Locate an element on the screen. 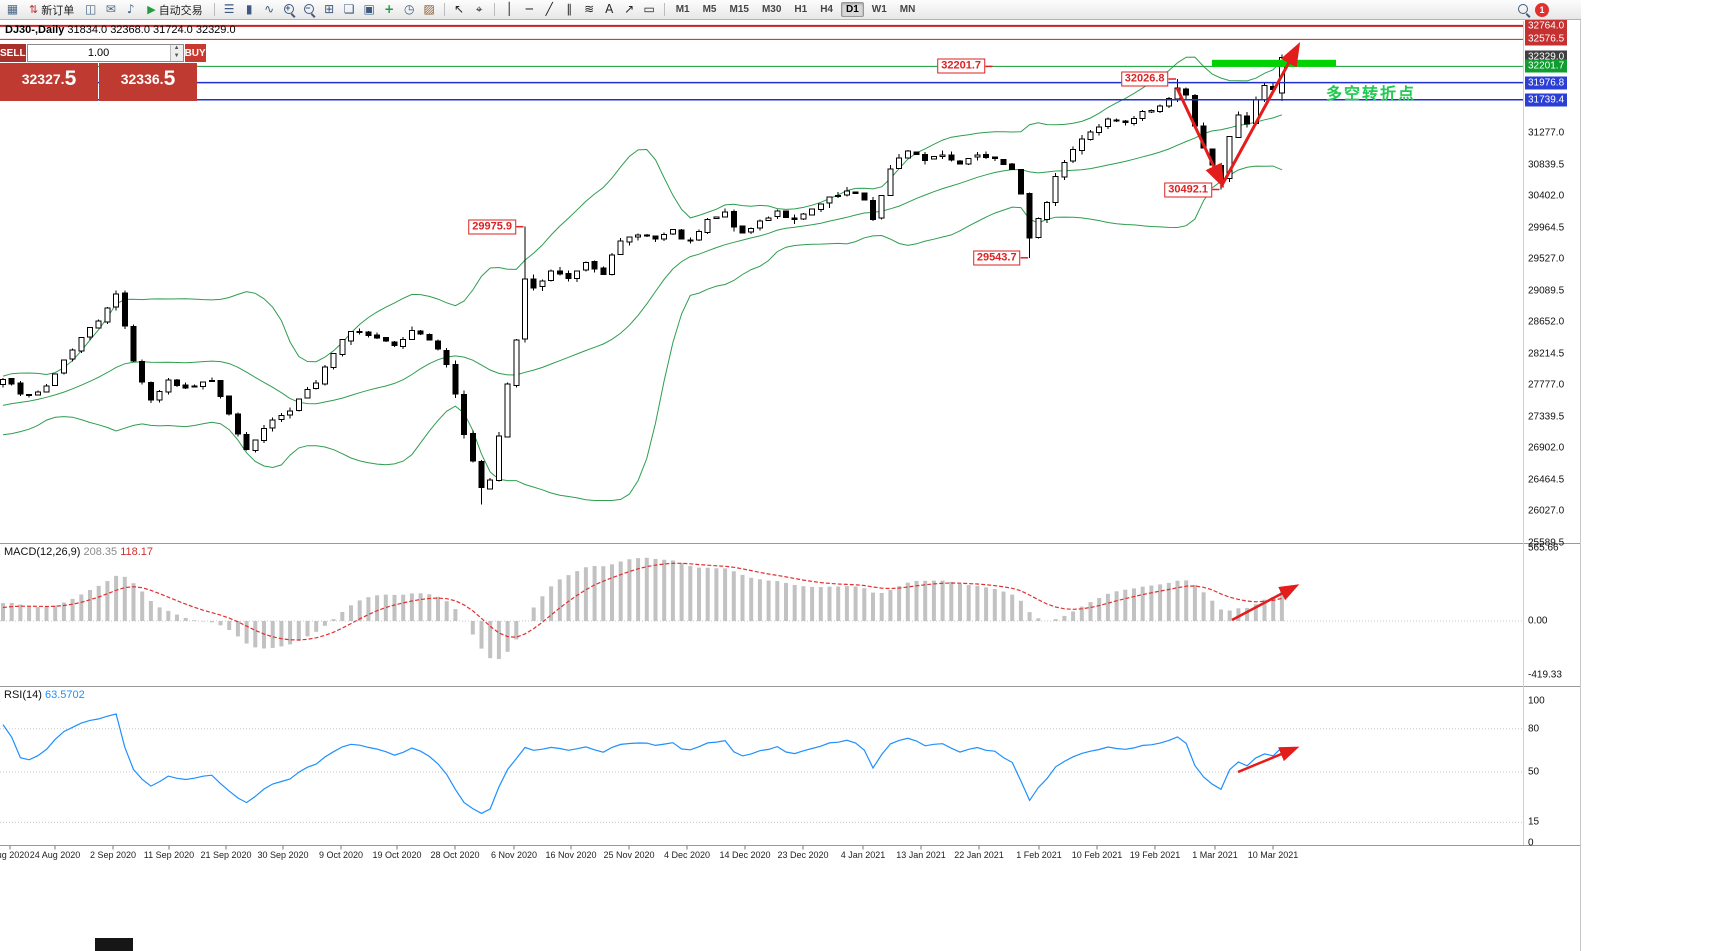 The width and height of the screenshot is (1716, 951). timeframe-m30-button: M30 is located at coordinates (771, 9).